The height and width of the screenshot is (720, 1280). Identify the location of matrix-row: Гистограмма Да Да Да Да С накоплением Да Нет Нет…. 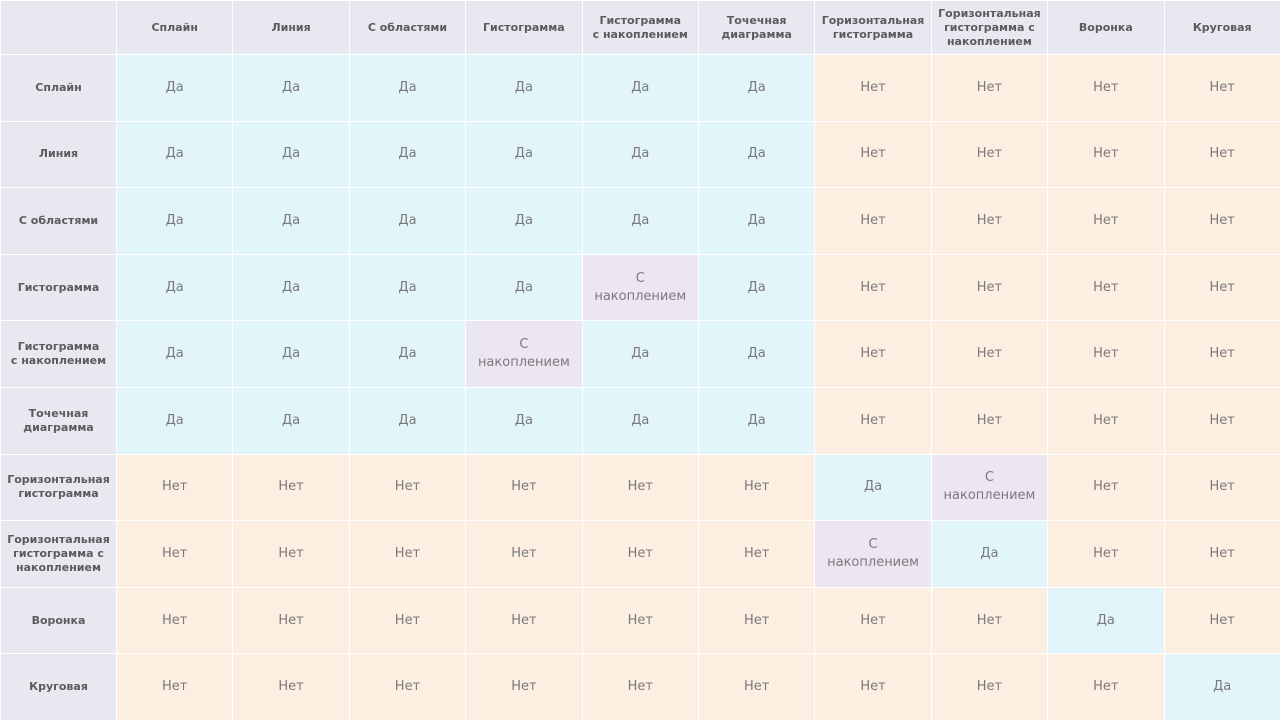
(640, 287).